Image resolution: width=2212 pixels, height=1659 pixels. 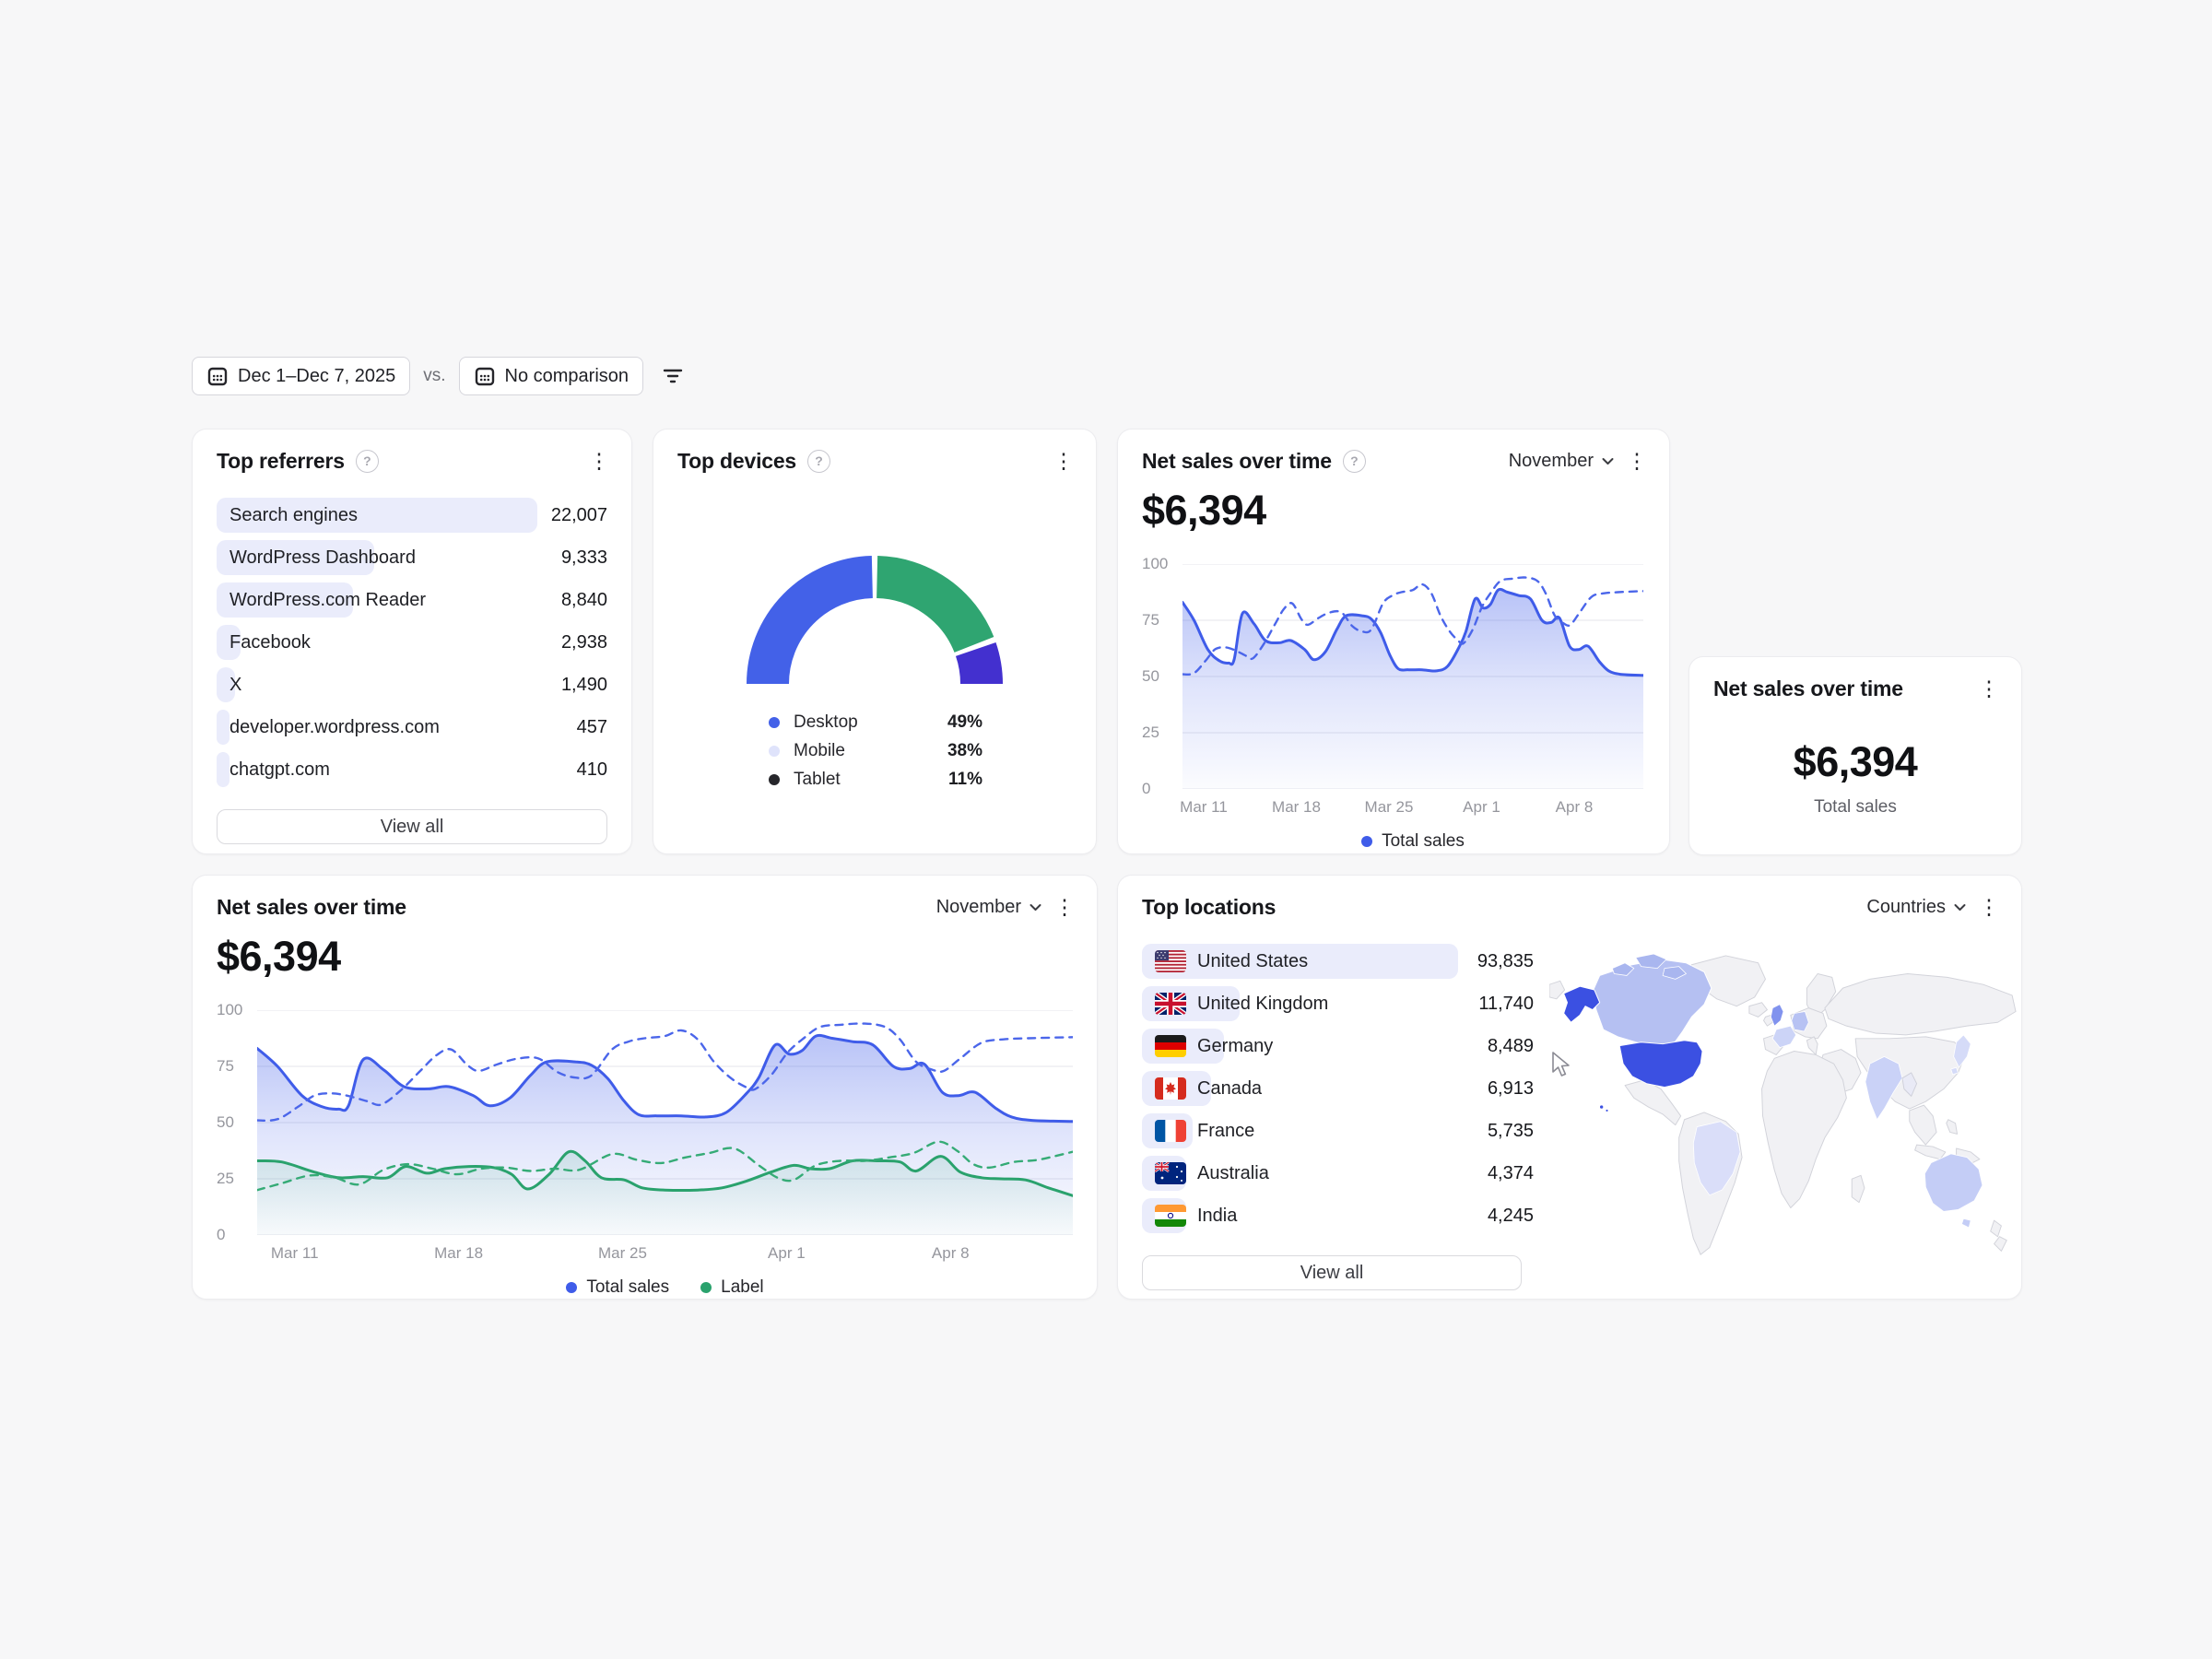 What do you see at coordinates (1716, 1158) in the screenshot?
I see `map-brazil` at bounding box center [1716, 1158].